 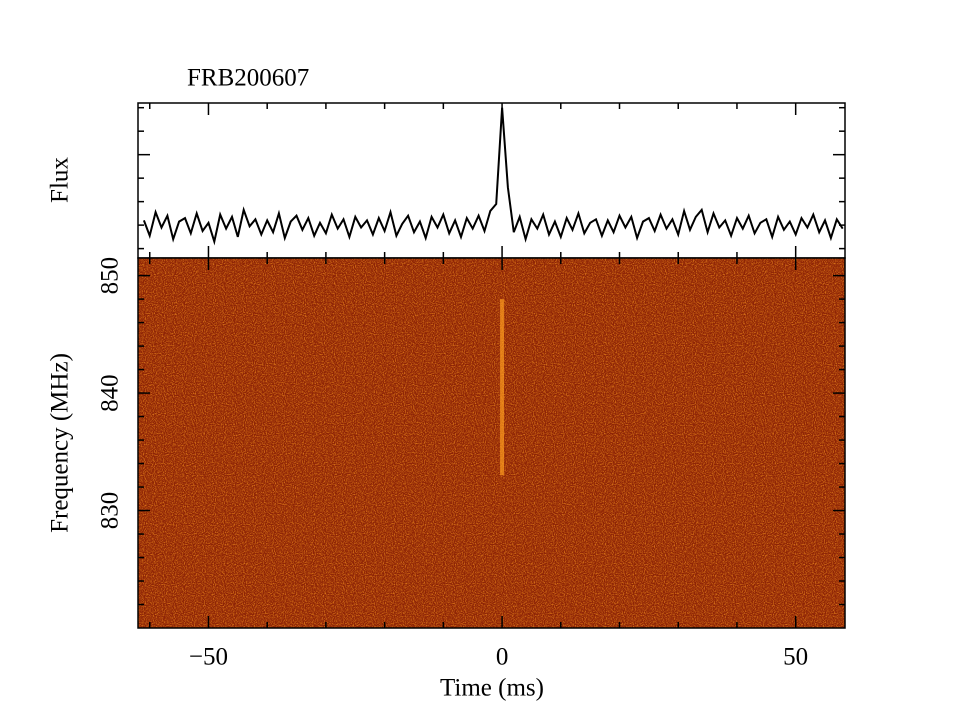 What do you see at coordinates (493, 176) in the screenshot?
I see `flux-line` at bounding box center [493, 176].